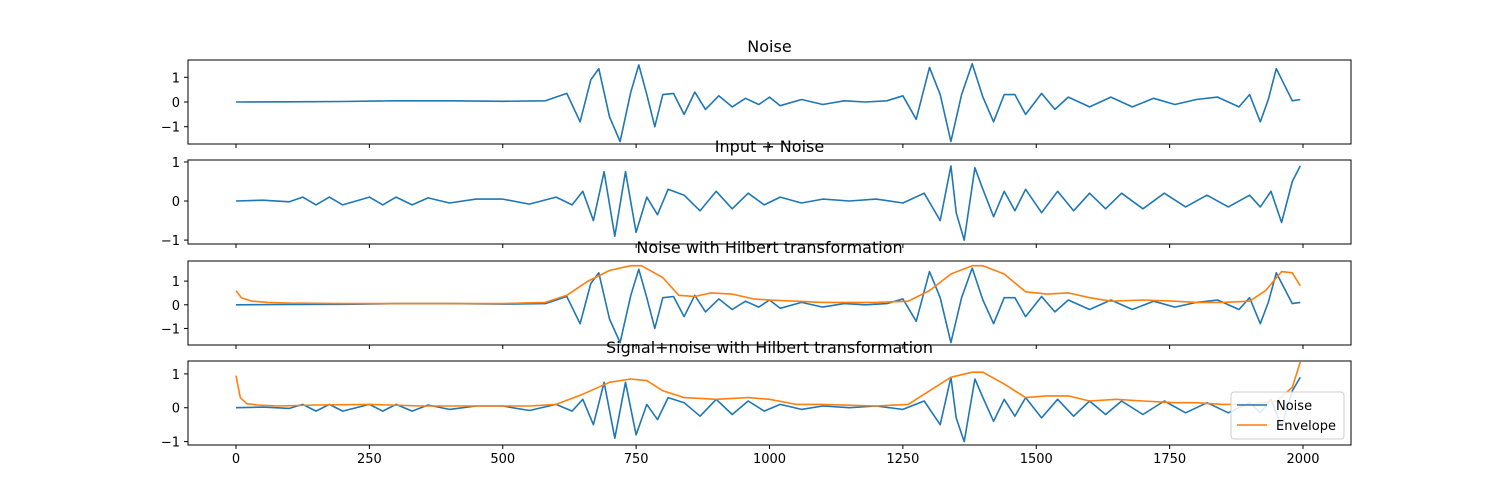 The image size is (1500, 500). What do you see at coordinates (769, 247) in the screenshot?
I see `subplot-title: Noise with Hilbert transformation` at bounding box center [769, 247].